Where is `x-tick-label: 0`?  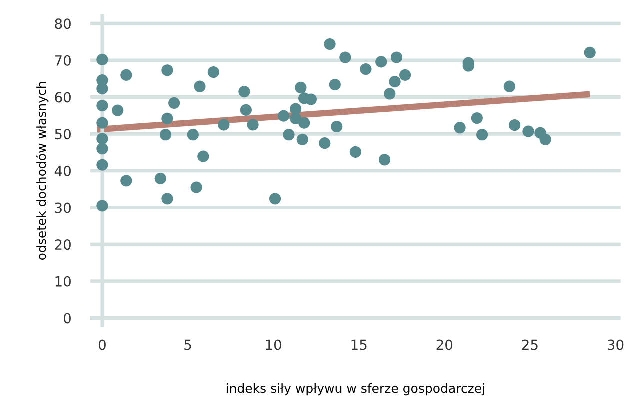
x-tick-label: 0 is located at coordinates (102, 345).